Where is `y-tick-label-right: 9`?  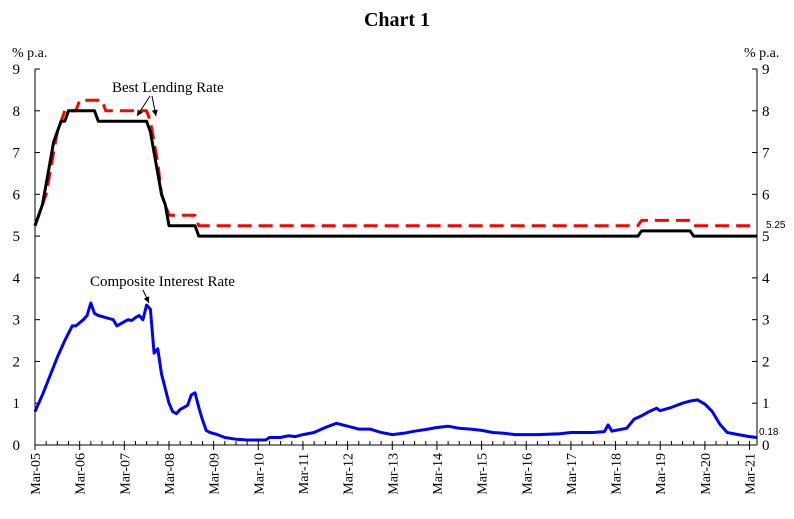 y-tick-label-right: 9 is located at coordinates (766, 70).